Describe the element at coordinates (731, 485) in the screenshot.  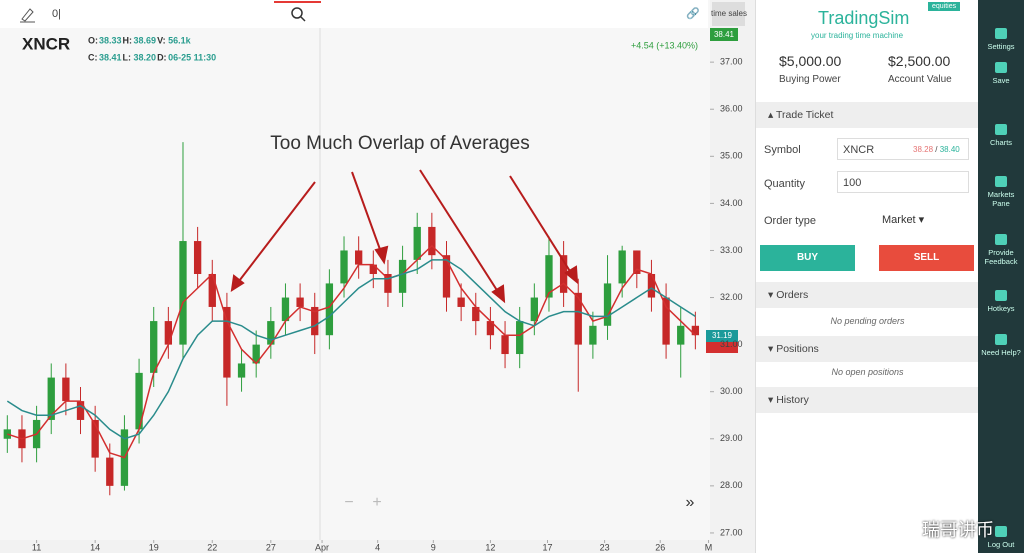
I see `y-tick-label: 28.00` at that location.